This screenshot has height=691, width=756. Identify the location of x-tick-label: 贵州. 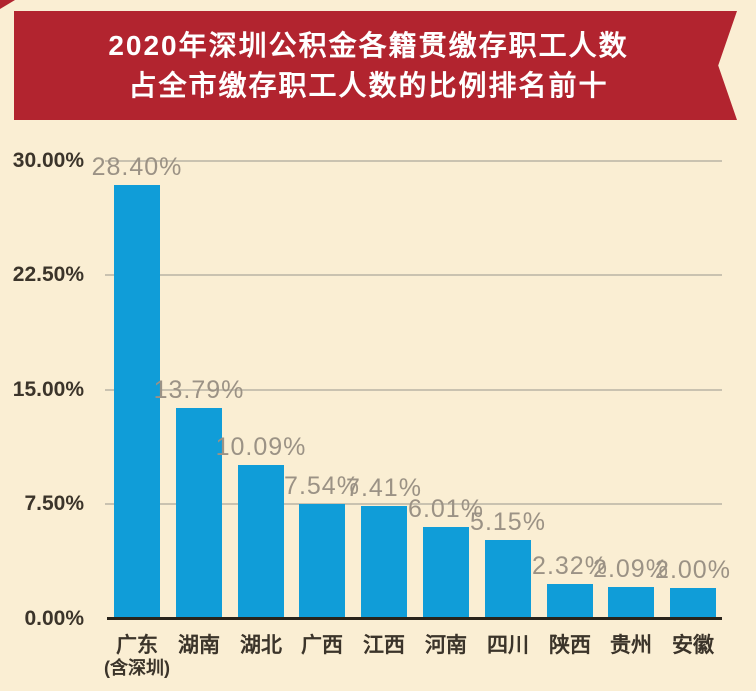
(631, 645).